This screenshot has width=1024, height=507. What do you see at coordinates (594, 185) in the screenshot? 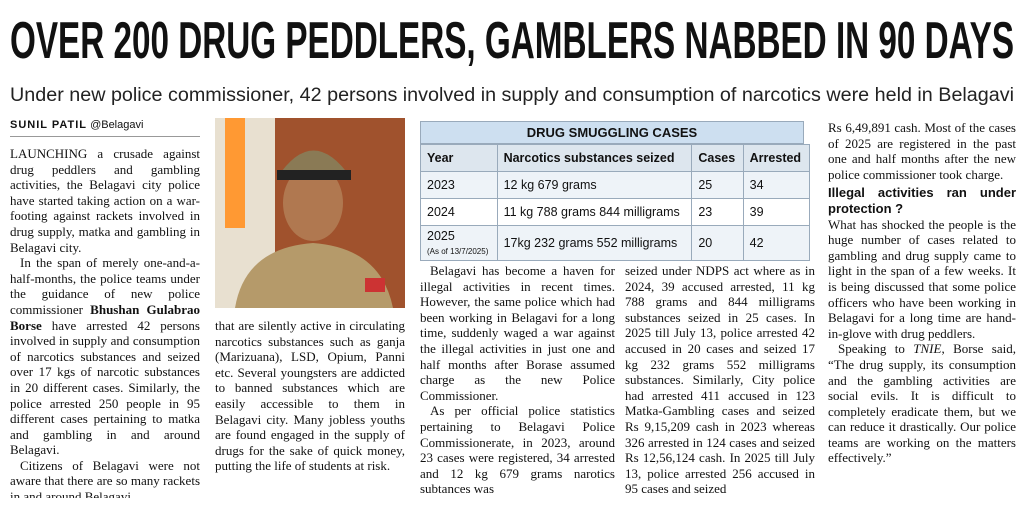
I see `cell: 12 kg 679 grams` at bounding box center [594, 185].